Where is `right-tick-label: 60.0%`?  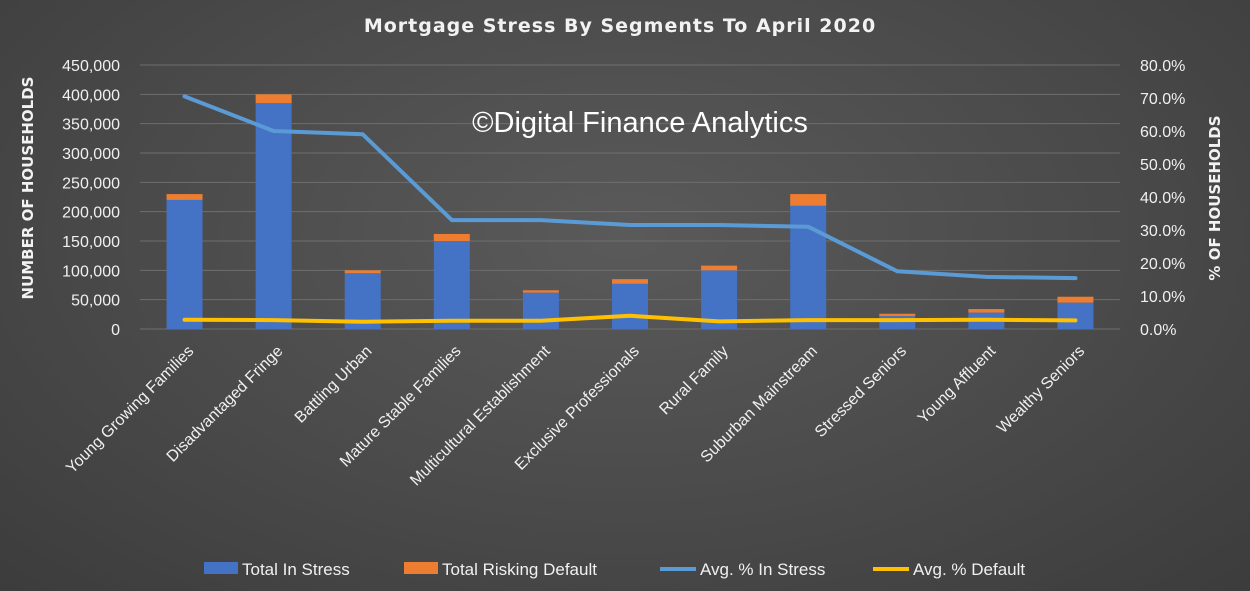
right-tick-label: 60.0% is located at coordinates (1162, 132).